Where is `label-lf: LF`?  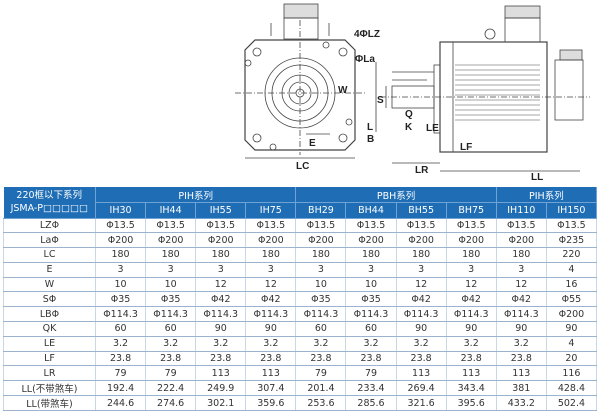 label-lf: LF is located at coordinates (466, 147).